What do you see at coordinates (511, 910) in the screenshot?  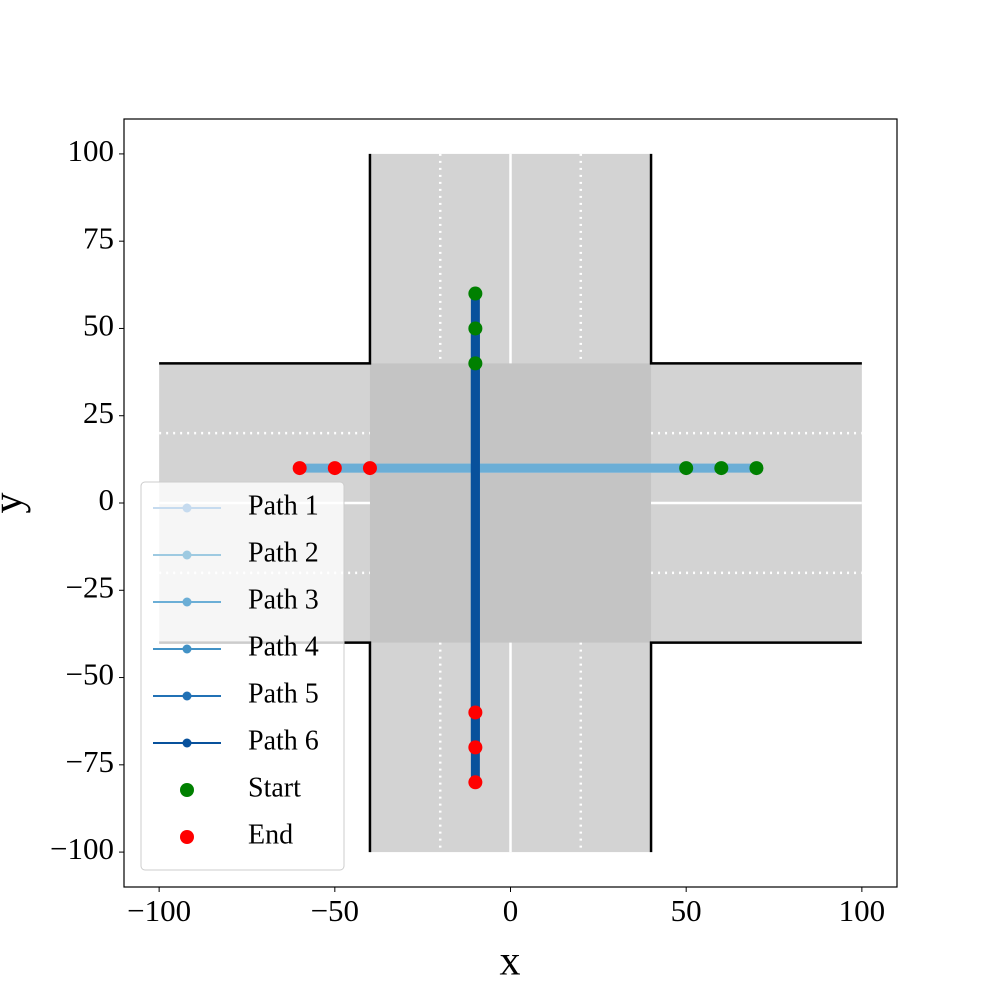 I see `x-tick-label: 0` at bounding box center [511, 910].